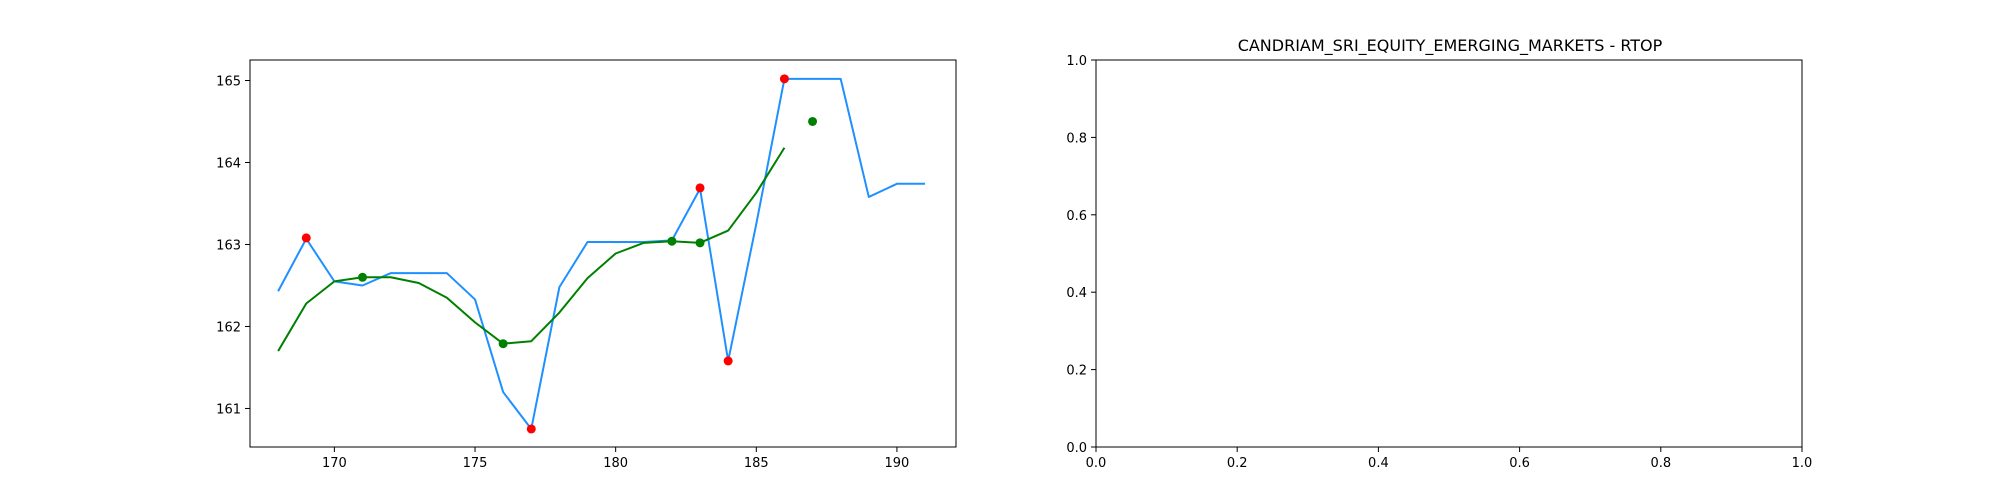 The height and width of the screenshot is (500, 2000). Describe the element at coordinates (1802, 463) in the screenshot. I see `rtop-chart-x-tick-label: 1.0` at that location.